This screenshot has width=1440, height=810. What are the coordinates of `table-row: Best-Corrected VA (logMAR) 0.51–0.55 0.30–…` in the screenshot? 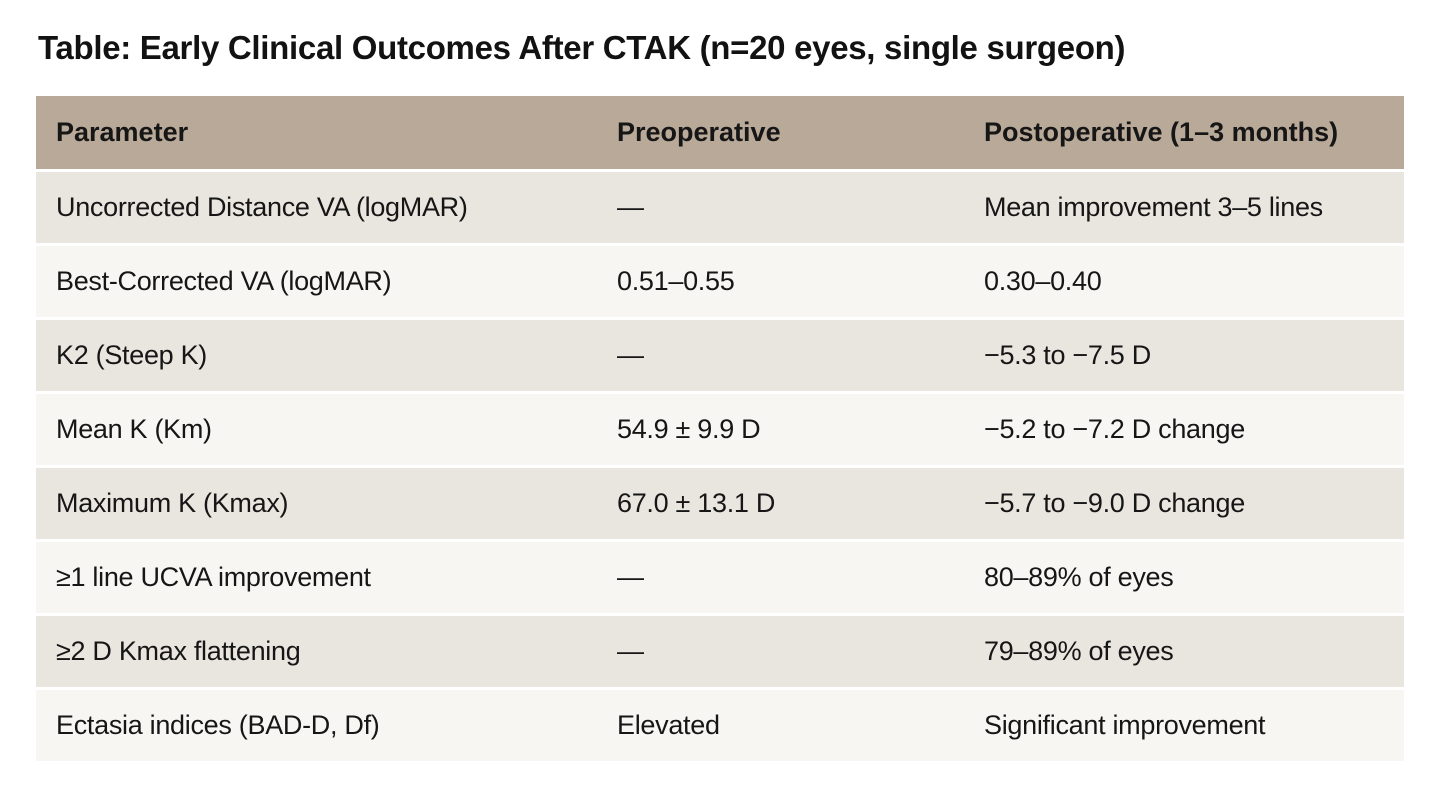 It's located at (720, 281).